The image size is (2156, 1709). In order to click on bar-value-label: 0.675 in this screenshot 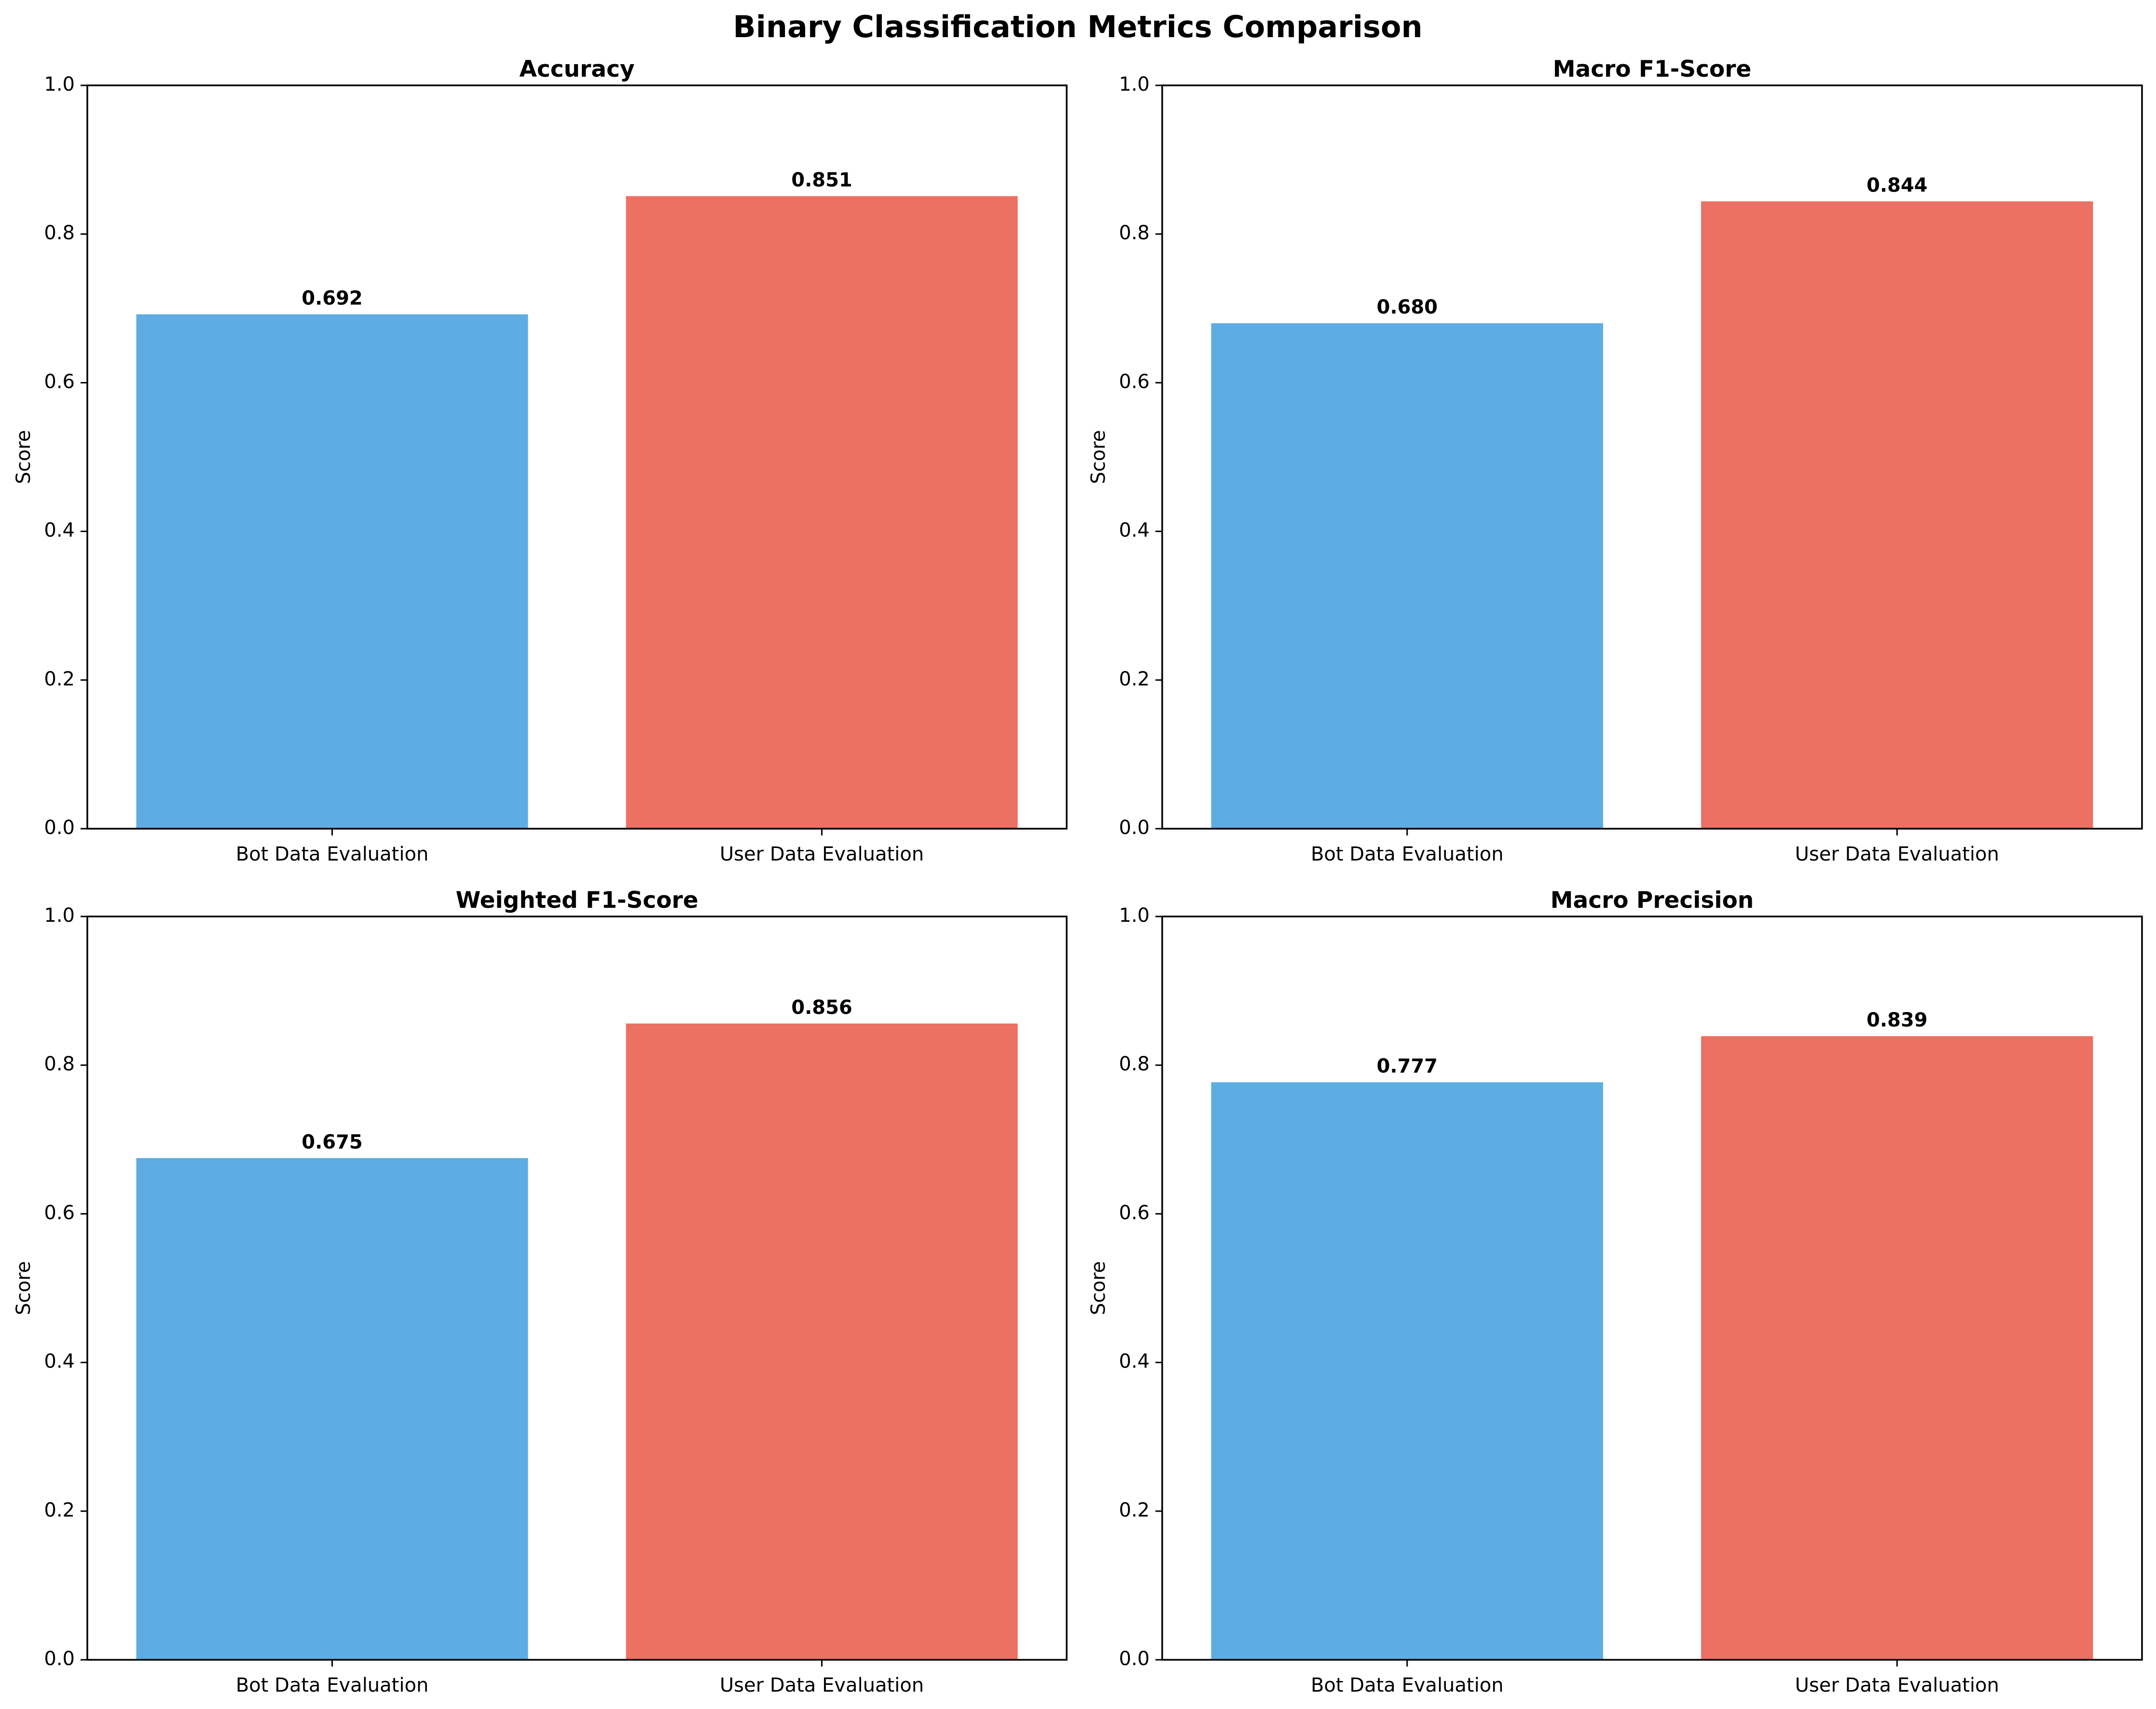, I will do `click(332, 1142)`.